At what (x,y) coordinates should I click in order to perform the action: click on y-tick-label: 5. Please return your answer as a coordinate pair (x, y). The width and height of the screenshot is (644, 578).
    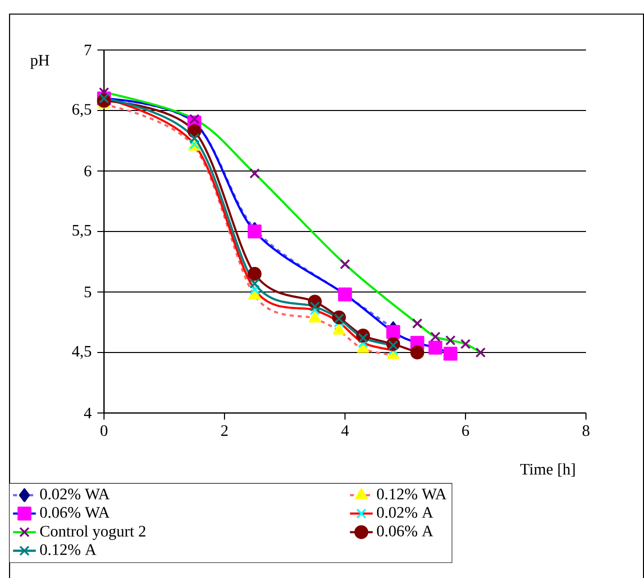
    Looking at the image, I should click on (88, 292).